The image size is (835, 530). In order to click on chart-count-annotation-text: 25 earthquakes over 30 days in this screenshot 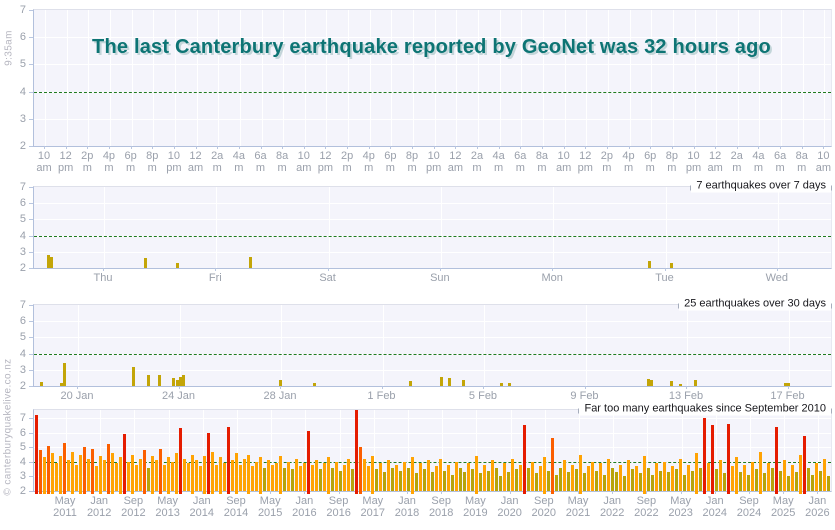, I will do `click(755, 304)`.